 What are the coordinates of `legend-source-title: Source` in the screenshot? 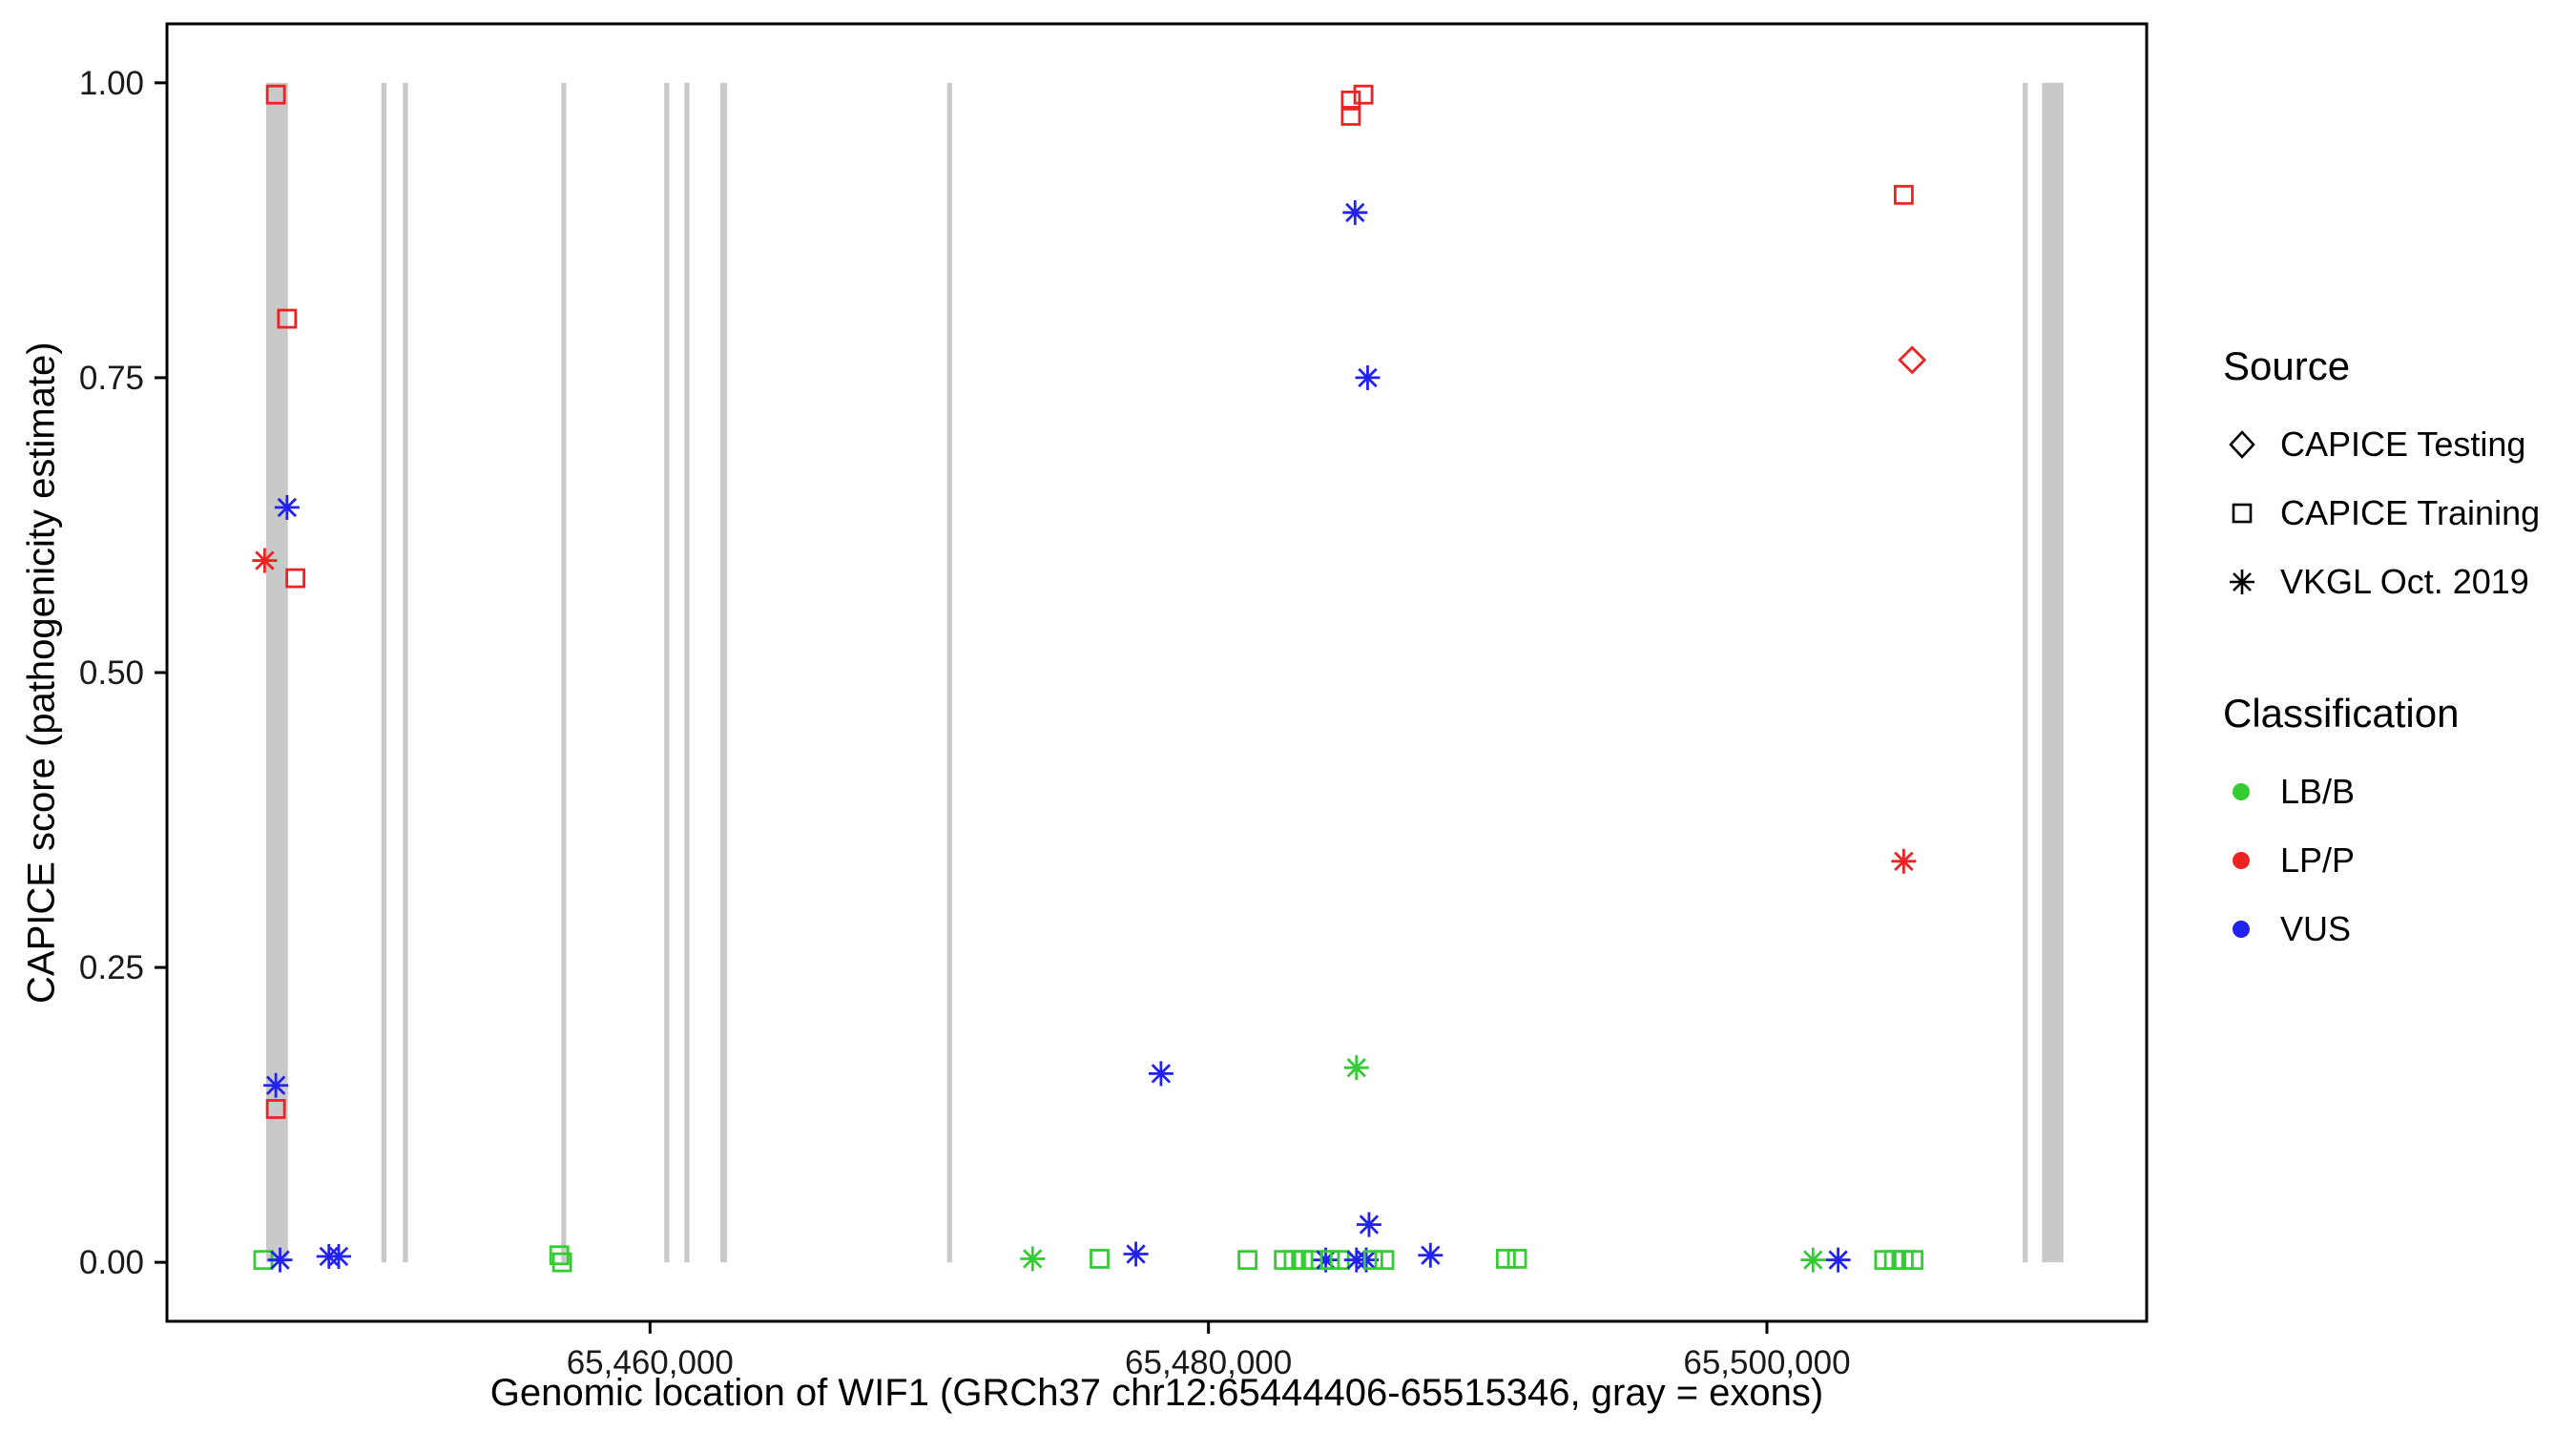 It's located at (2287, 365).